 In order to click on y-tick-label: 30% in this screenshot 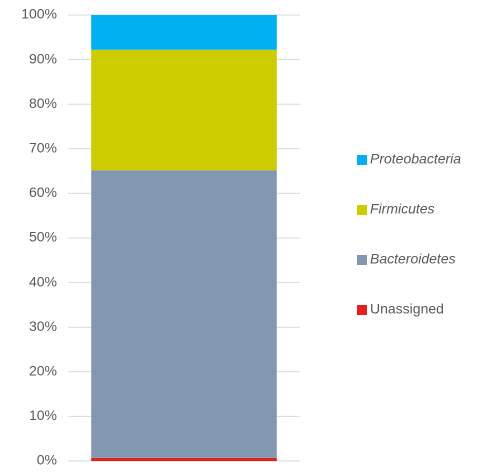, I will do `click(43, 326)`.